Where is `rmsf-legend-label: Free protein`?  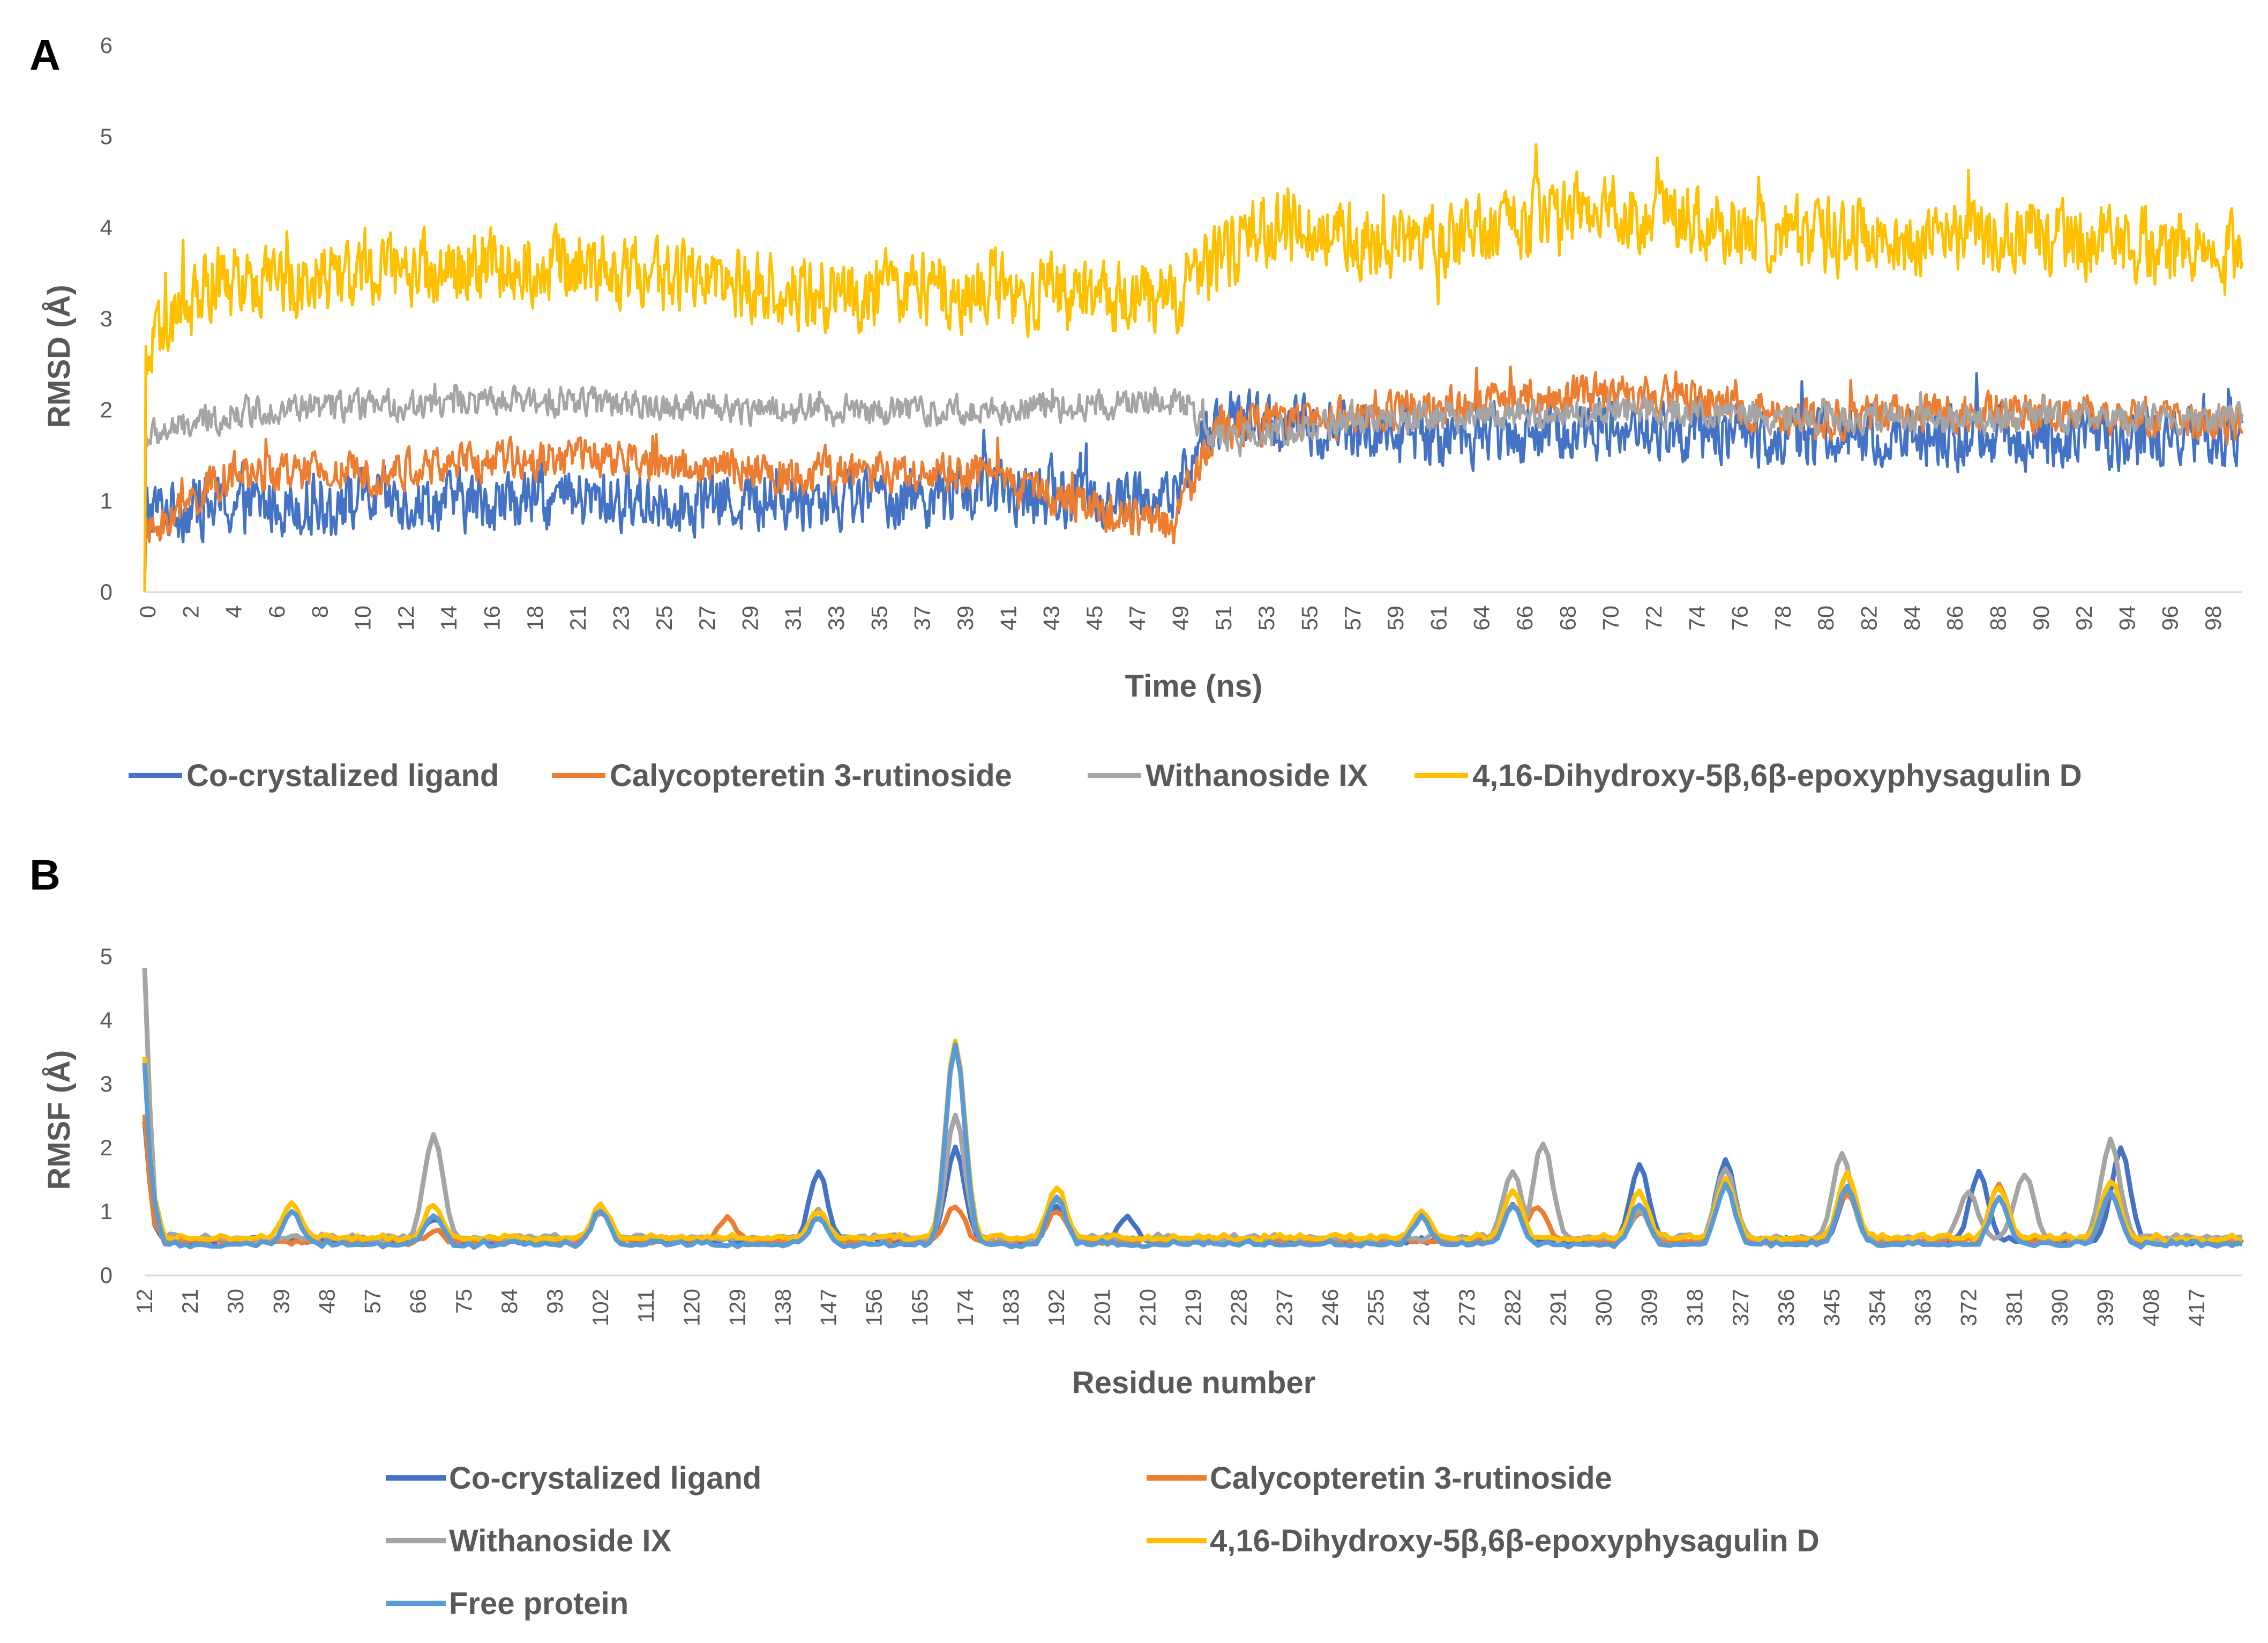 rmsf-legend-label: Free protein is located at coordinates (538, 1604).